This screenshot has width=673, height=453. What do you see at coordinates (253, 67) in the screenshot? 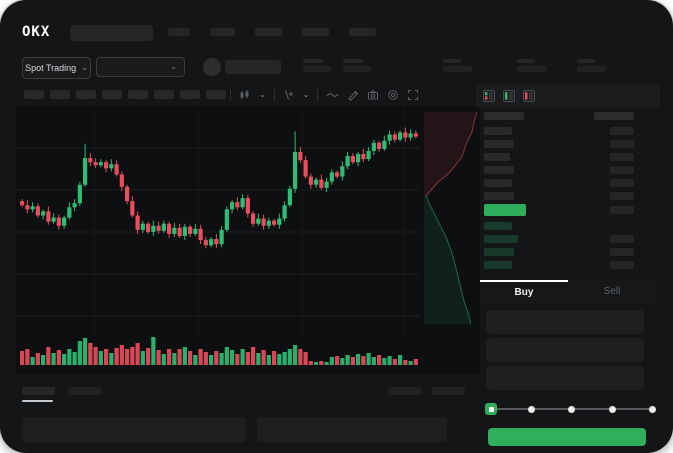
I see `pair-name-placeholder` at bounding box center [253, 67].